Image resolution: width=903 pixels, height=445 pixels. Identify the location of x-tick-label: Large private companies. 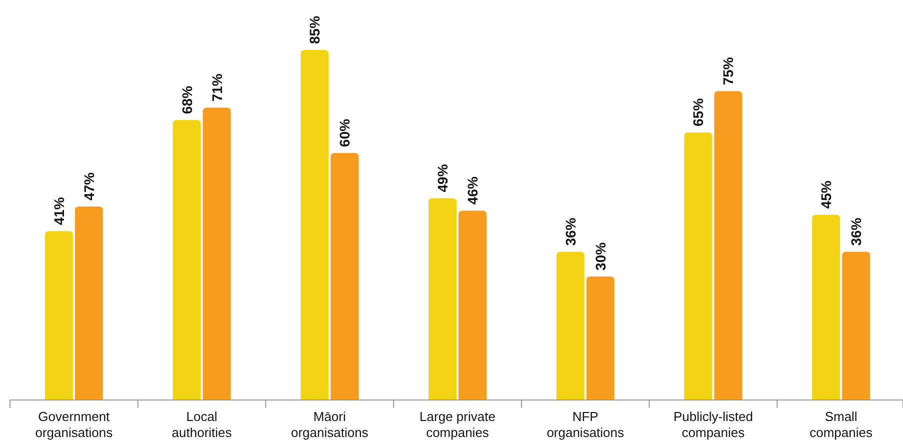
(458, 424).